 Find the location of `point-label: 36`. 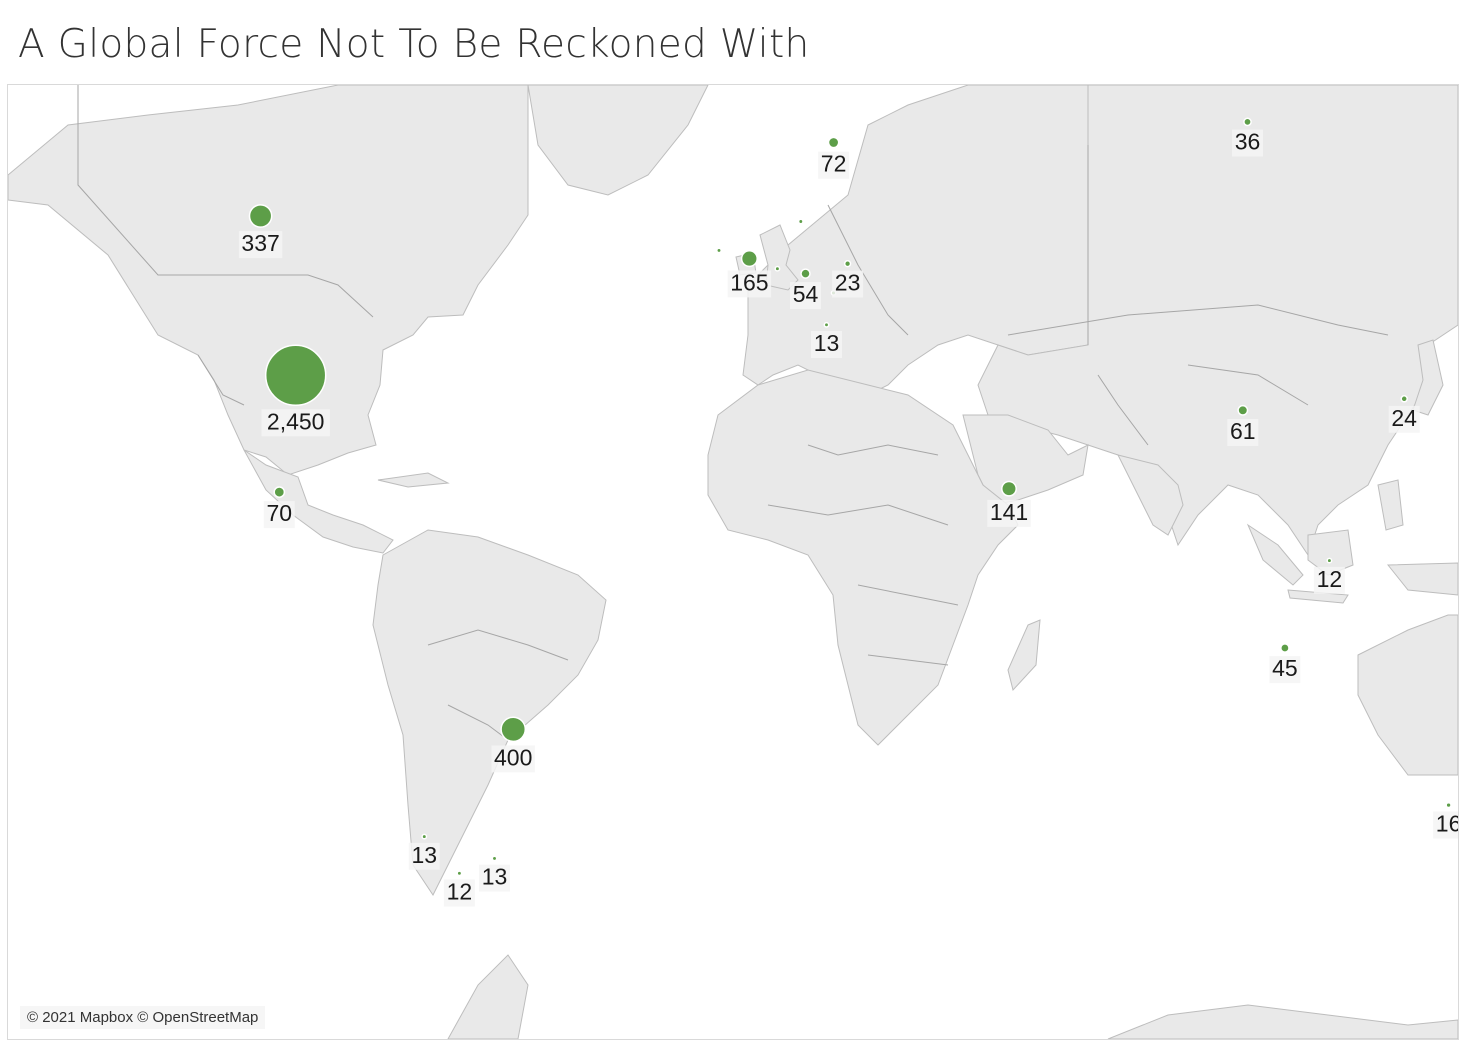

point-label: 36 is located at coordinates (1248, 142).